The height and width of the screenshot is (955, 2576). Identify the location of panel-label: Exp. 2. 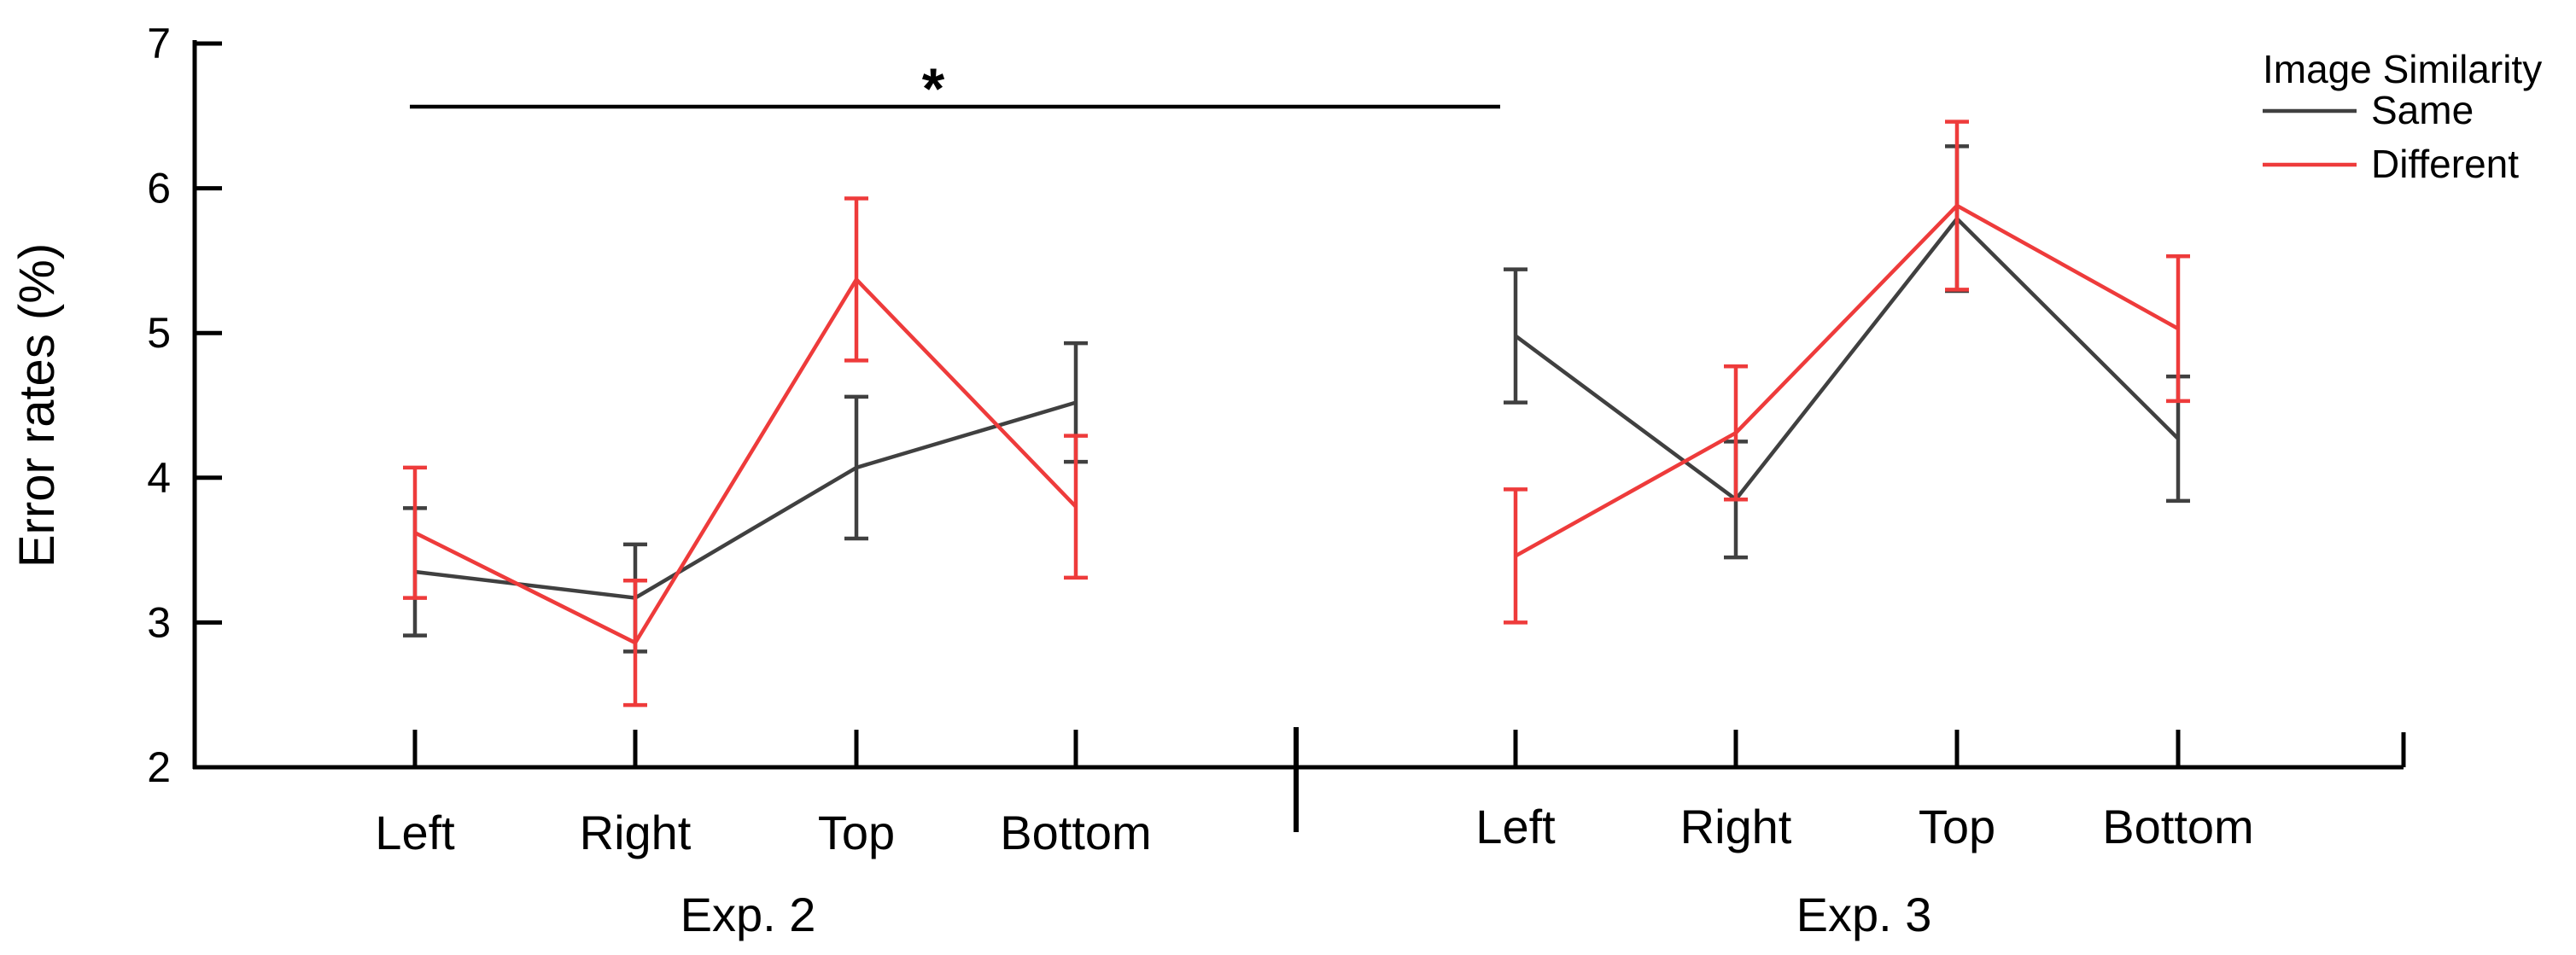
(748, 914).